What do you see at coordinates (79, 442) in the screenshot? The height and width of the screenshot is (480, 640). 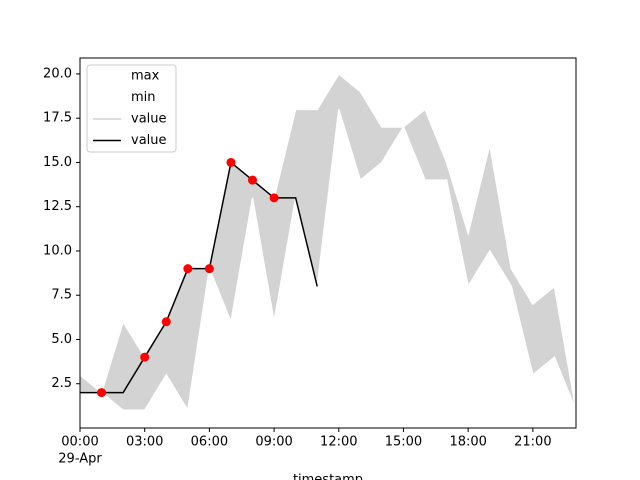 I see `x-tick-label: 00:00` at bounding box center [79, 442].